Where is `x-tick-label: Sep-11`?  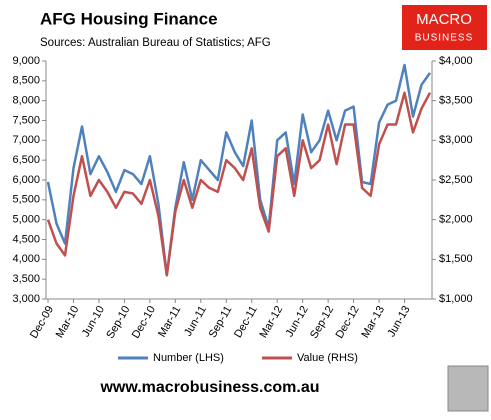
x-tick-label: Sep-11 is located at coordinates (221, 322).